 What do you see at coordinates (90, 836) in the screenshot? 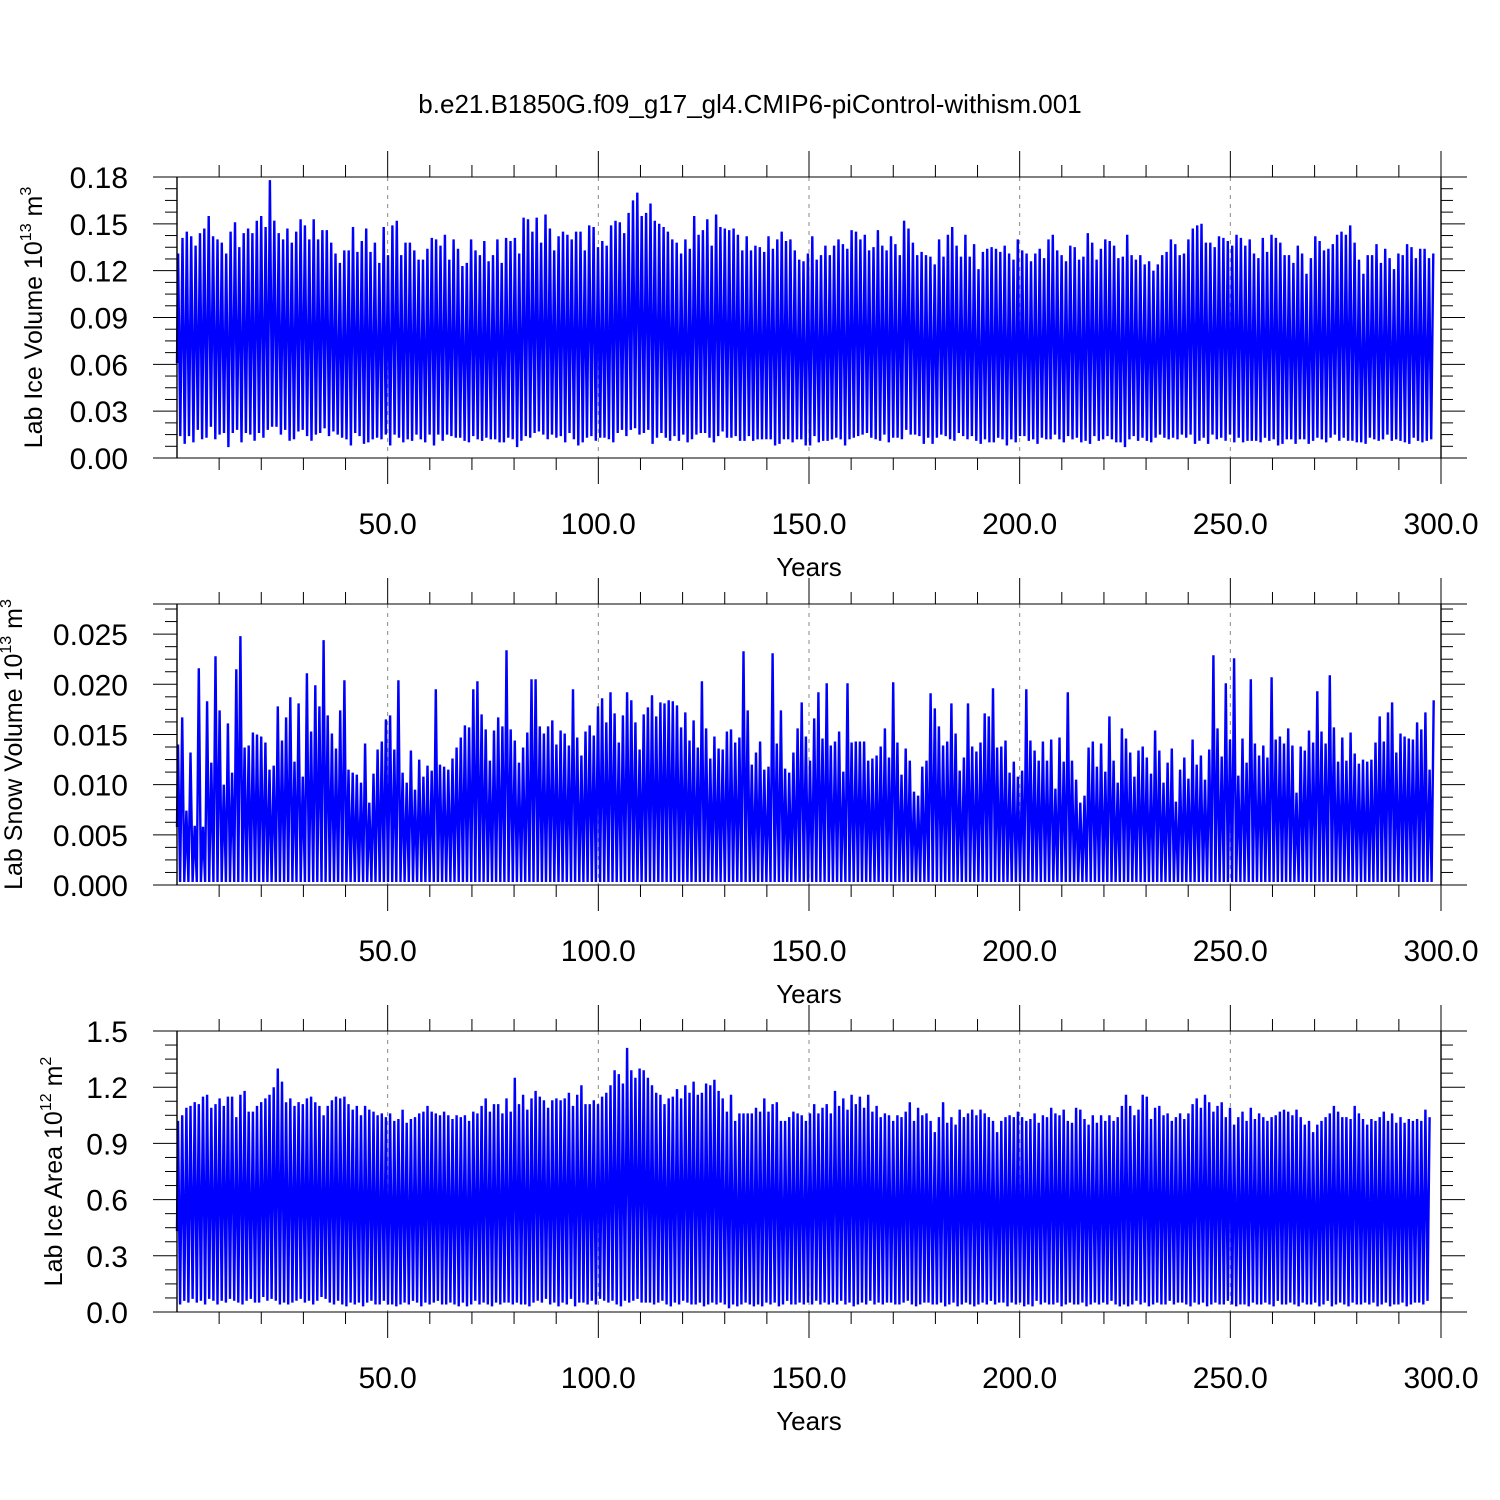
I see `y-tick-label: 0.005` at bounding box center [90, 836].